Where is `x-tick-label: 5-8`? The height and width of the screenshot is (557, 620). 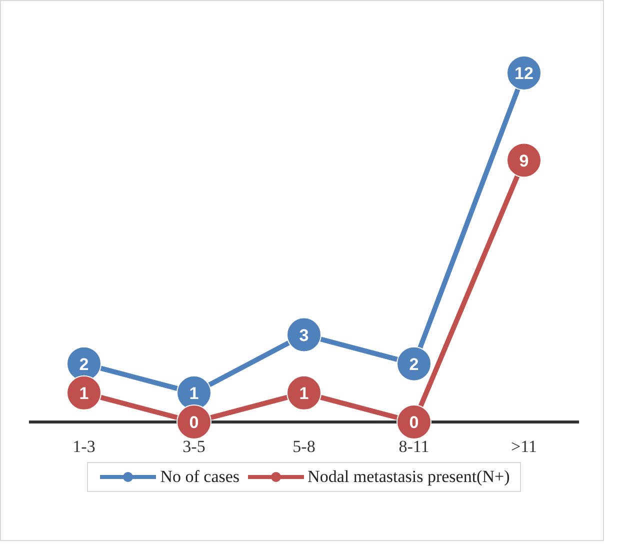 x-tick-label: 5-8 is located at coordinates (304, 446).